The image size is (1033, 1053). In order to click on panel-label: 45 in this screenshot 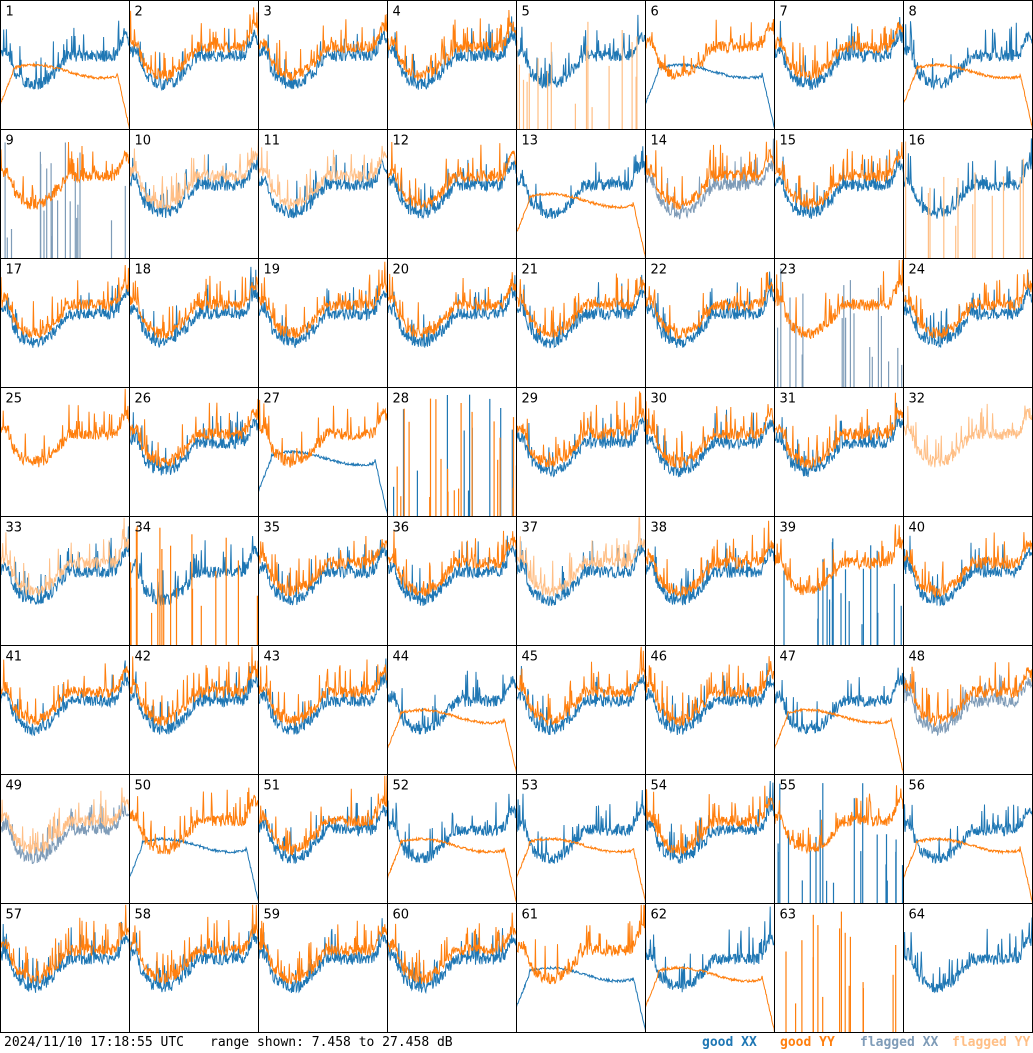, I will do `click(530, 657)`.